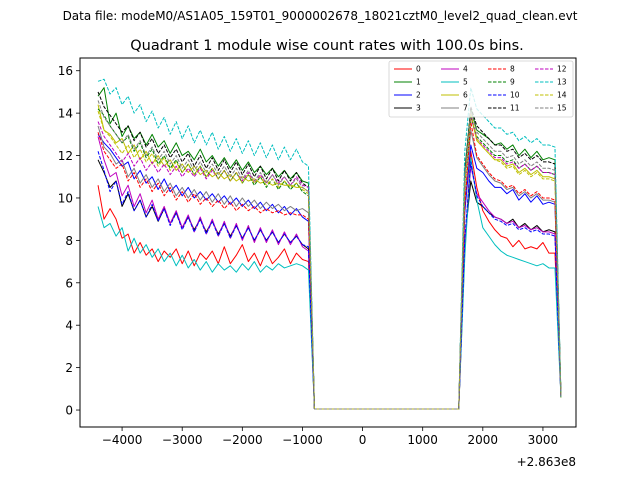 The image size is (640, 480). What do you see at coordinates (418, 108) in the screenshot?
I see `legend-label-3: 3` at bounding box center [418, 108].